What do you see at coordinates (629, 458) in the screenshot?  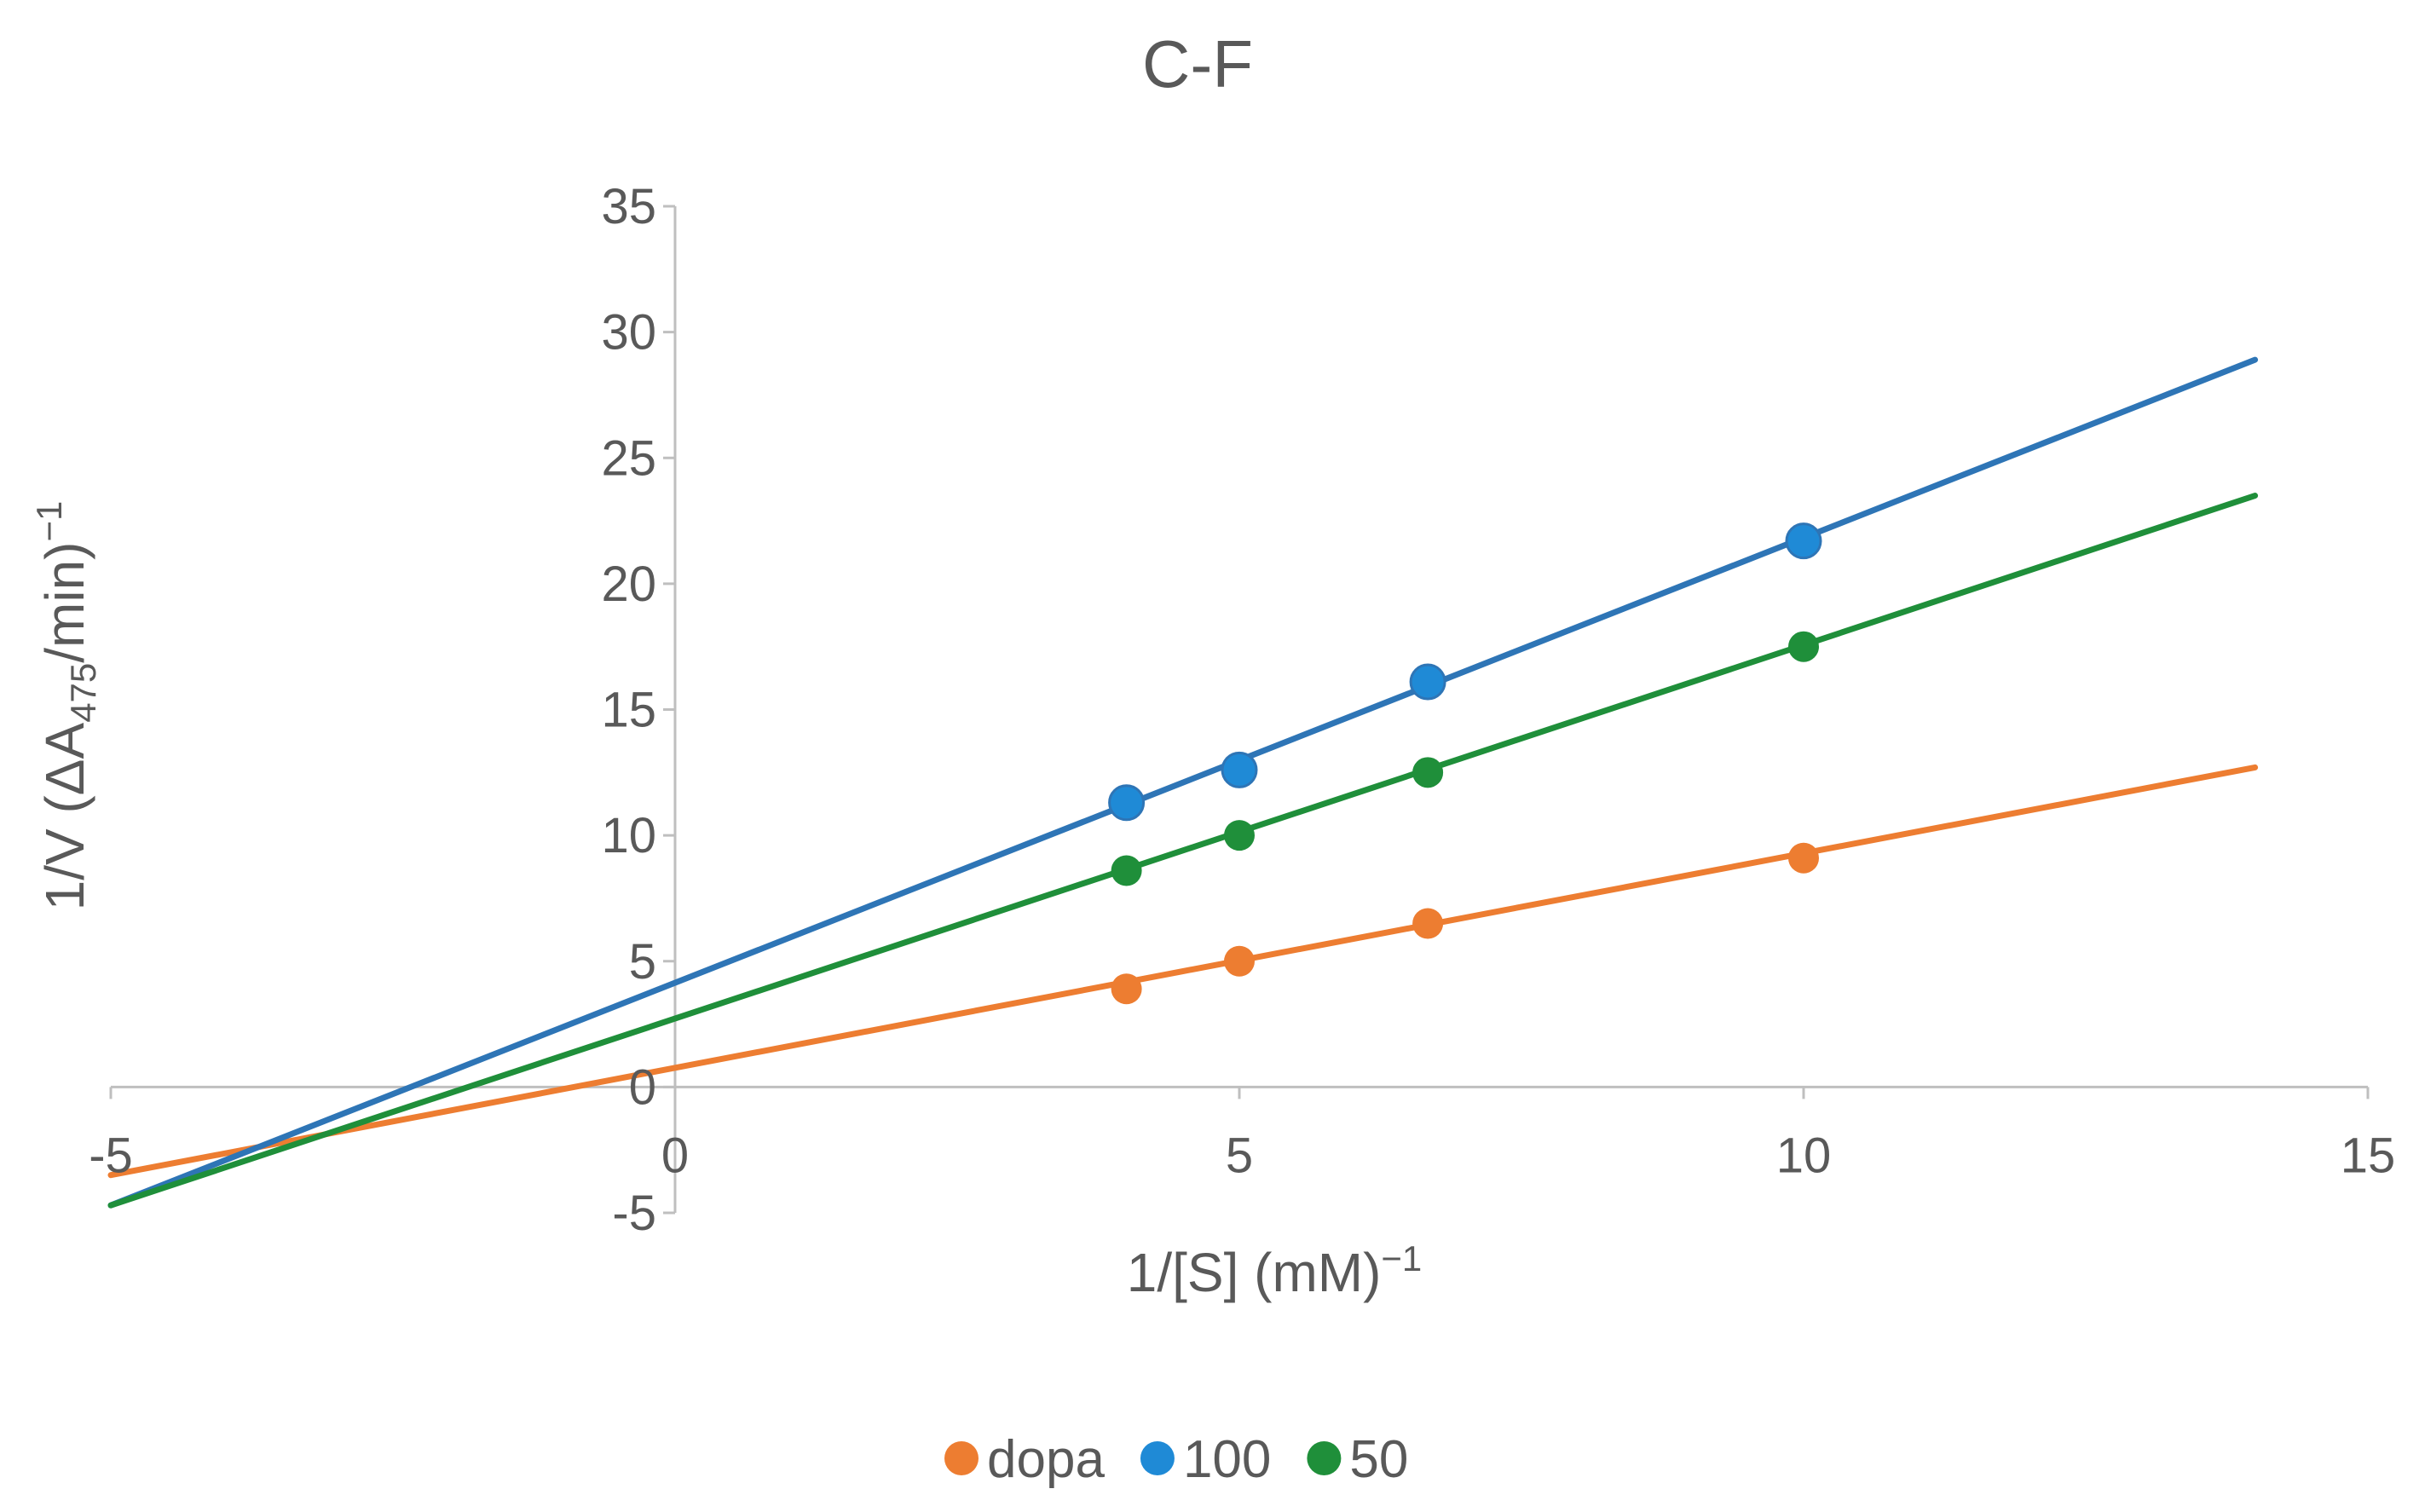 I see `y-tick-label: 25` at bounding box center [629, 458].